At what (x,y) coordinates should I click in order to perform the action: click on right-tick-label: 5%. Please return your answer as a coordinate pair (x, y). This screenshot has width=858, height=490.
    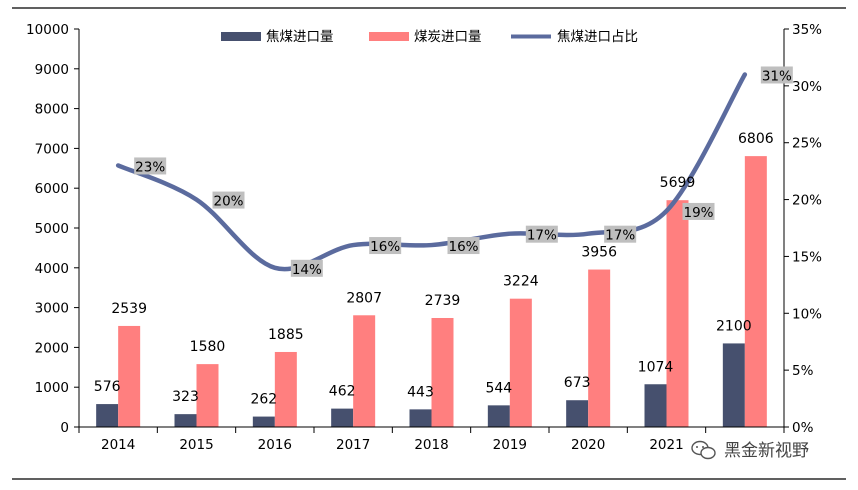
    Looking at the image, I should click on (803, 371).